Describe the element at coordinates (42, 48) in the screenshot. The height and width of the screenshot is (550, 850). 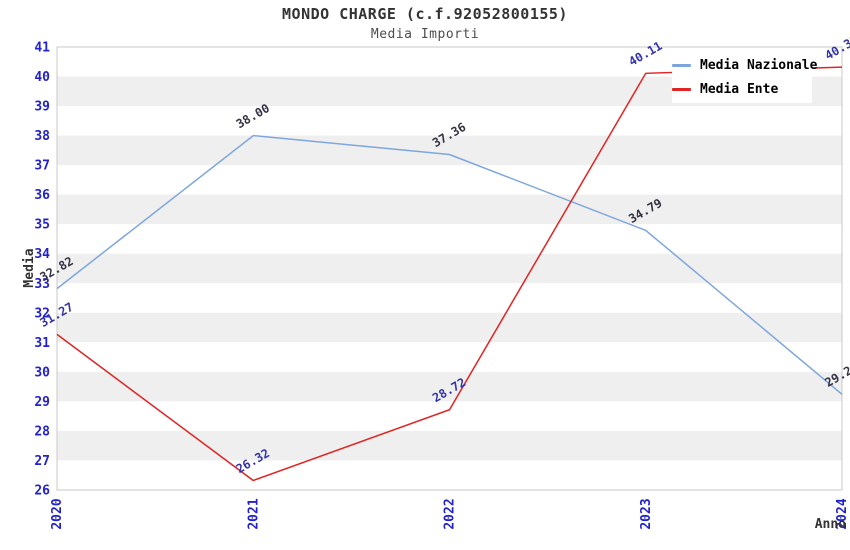
I see `y-tick-label: 41` at that location.